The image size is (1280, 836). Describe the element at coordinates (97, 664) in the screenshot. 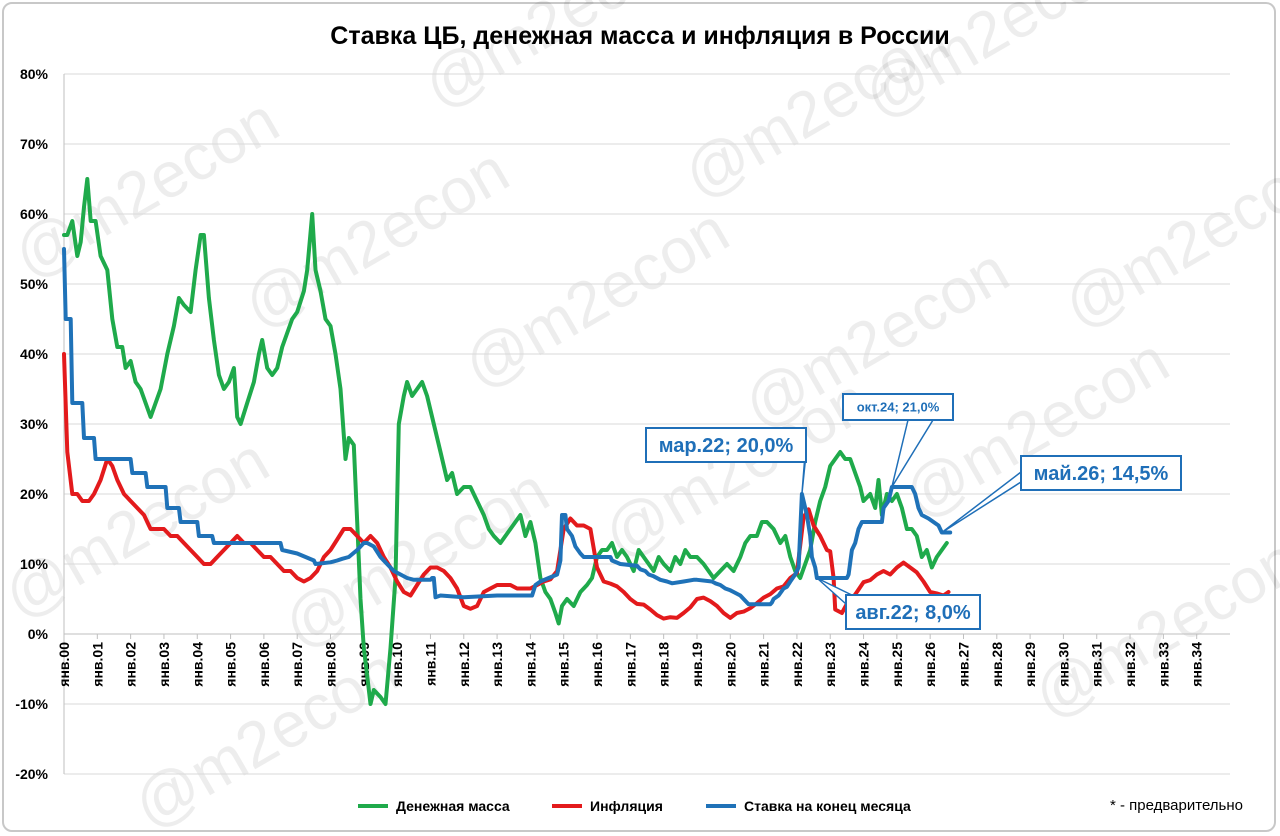

I see `x-tick-label: янв.01` at that location.